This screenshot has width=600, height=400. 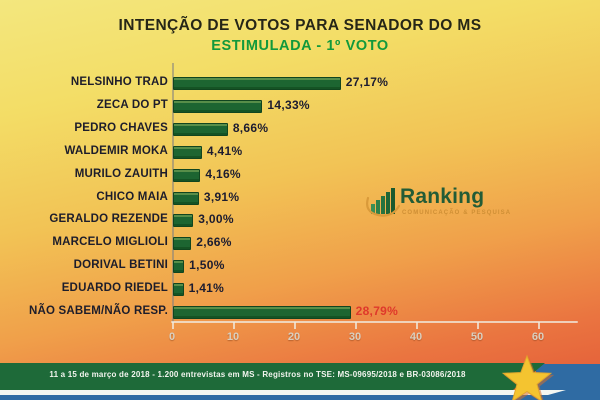 What do you see at coordinates (300, 289) in the screenshot?
I see `chart-row: EDUARDO RIEDEL 1,41%` at bounding box center [300, 289].